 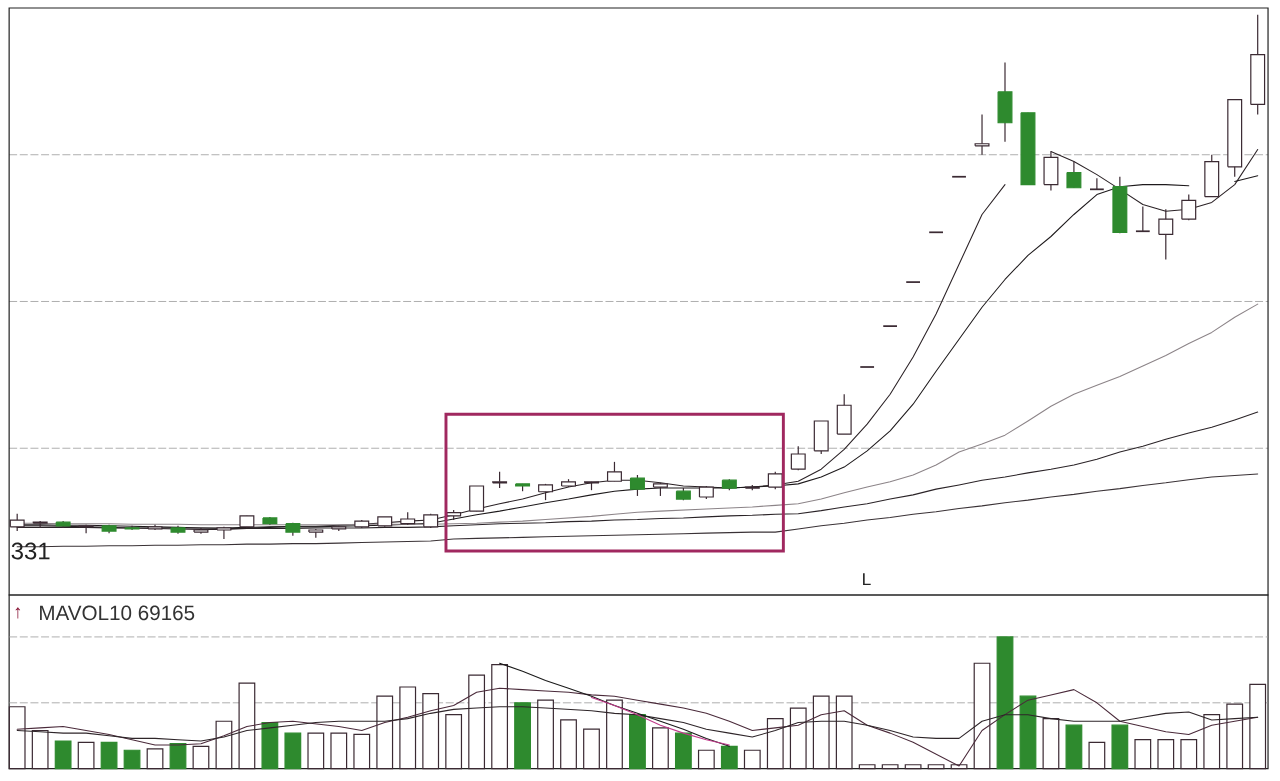 What do you see at coordinates (867, 579) in the screenshot?
I see `text: L` at bounding box center [867, 579].